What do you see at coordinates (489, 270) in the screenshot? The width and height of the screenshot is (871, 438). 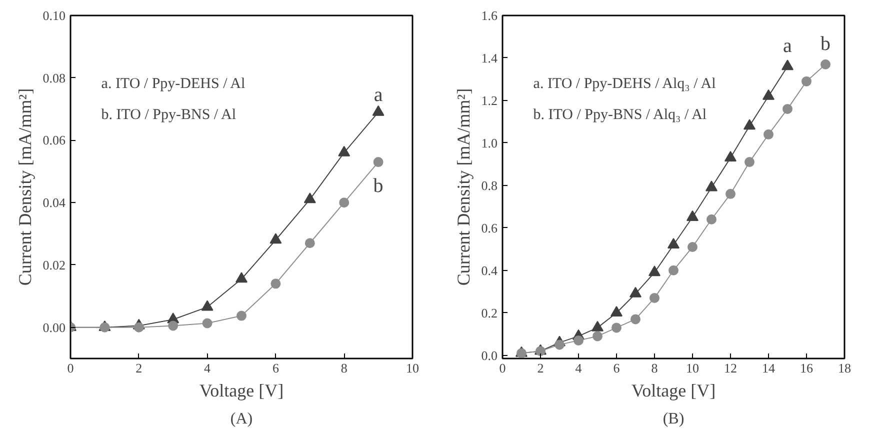 I see `y-tick-label: 0.4` at bounding box center [489, 270].